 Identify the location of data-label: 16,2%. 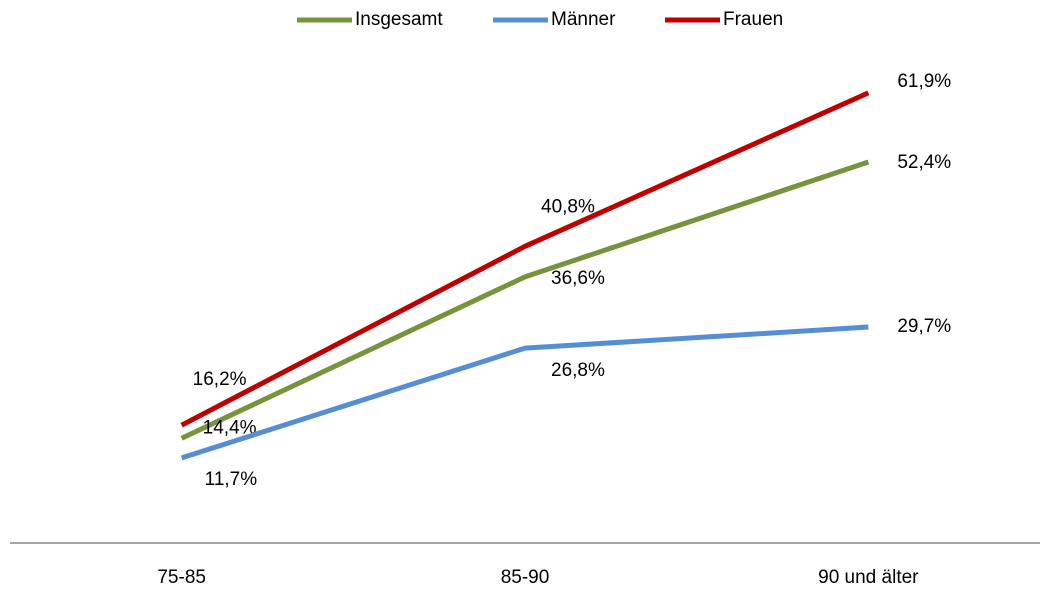
(220, 379).